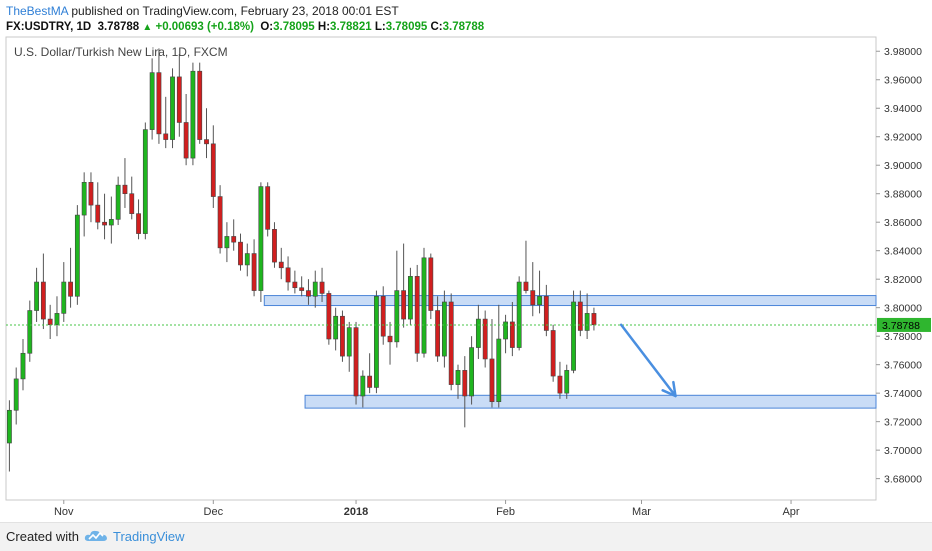 The height and width of the screenshot is (551, 932). What do you see at coordinates (903, 81) in the screenshot?
I see `y-tick-label: 3.96000` at bounding box center [903, 81].